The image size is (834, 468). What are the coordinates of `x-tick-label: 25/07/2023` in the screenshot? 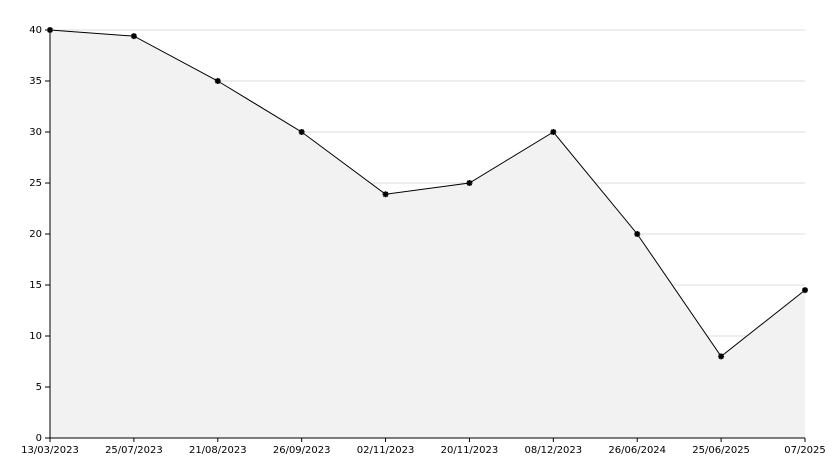 It's located at (134, 450).